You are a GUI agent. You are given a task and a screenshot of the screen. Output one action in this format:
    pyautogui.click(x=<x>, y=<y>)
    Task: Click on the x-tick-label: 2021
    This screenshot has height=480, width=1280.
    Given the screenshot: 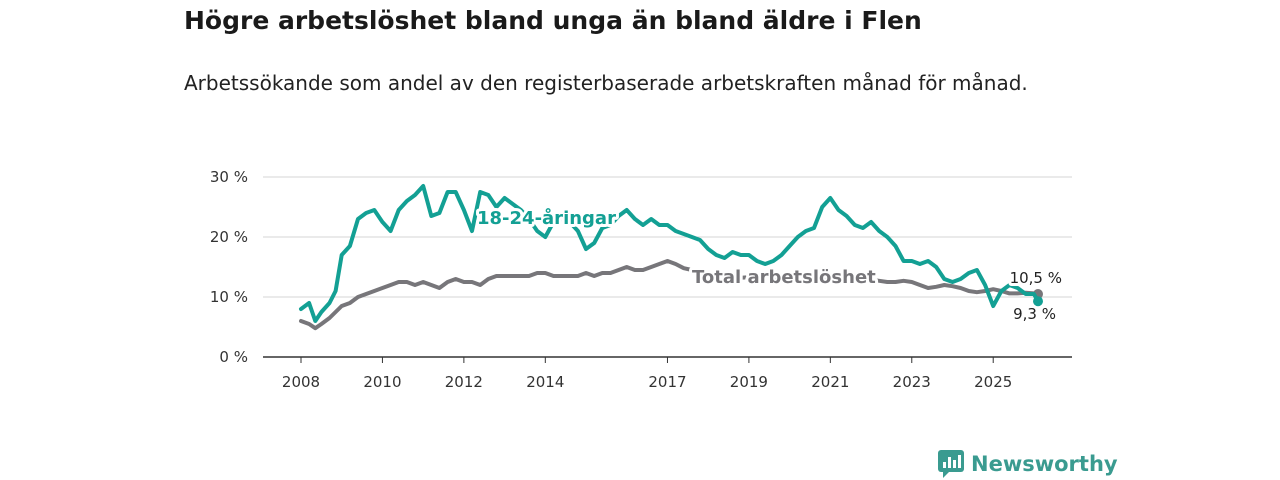 What is the action you would take?
    pyautogui.click(x=830, y=382)
    